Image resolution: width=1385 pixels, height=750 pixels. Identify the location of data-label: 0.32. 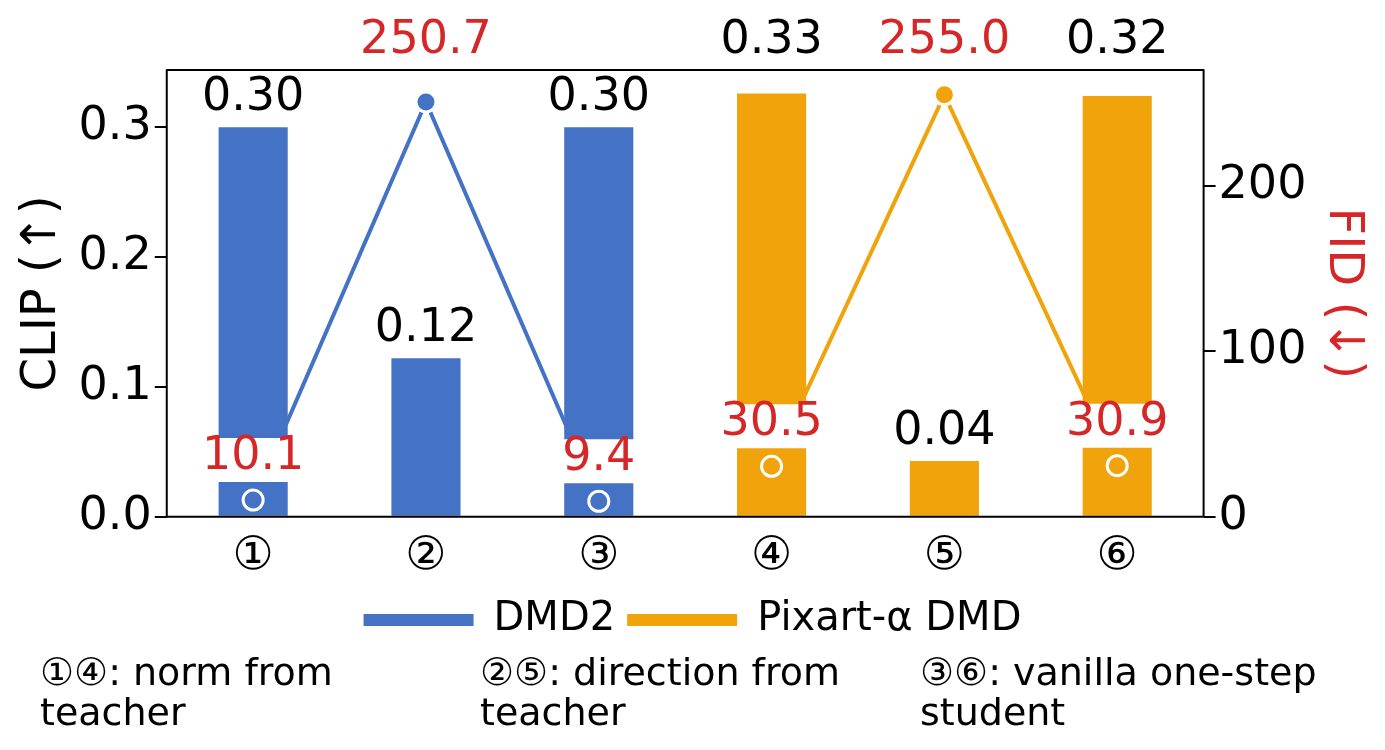
(1117, 36).